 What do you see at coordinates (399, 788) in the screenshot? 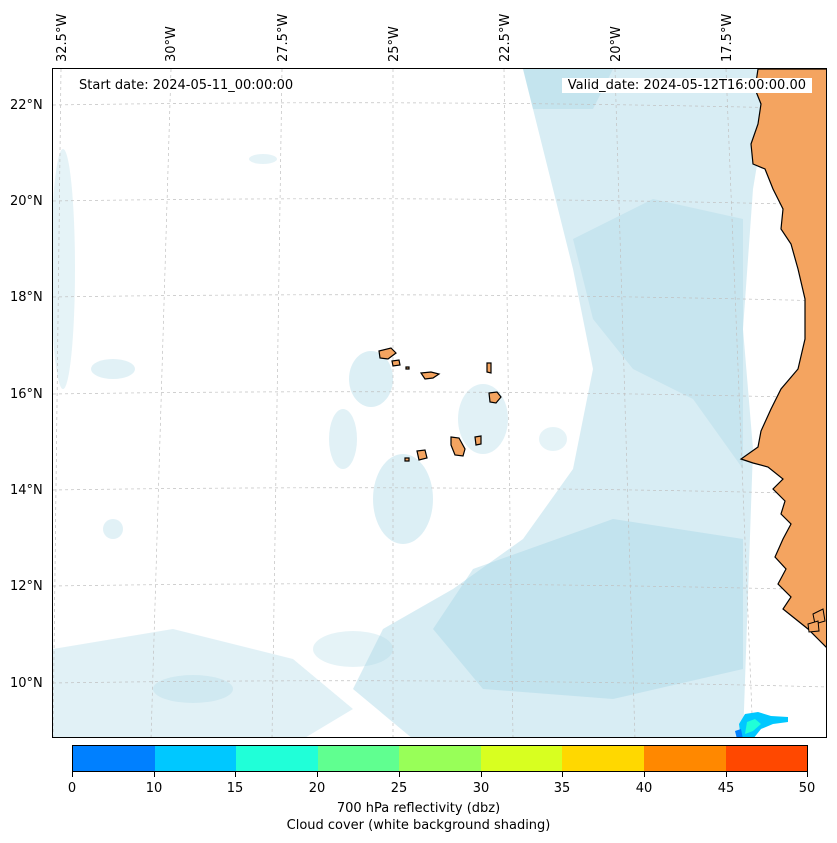
I see `colorbar-label-25: 25` at bounding box center [399, 788].